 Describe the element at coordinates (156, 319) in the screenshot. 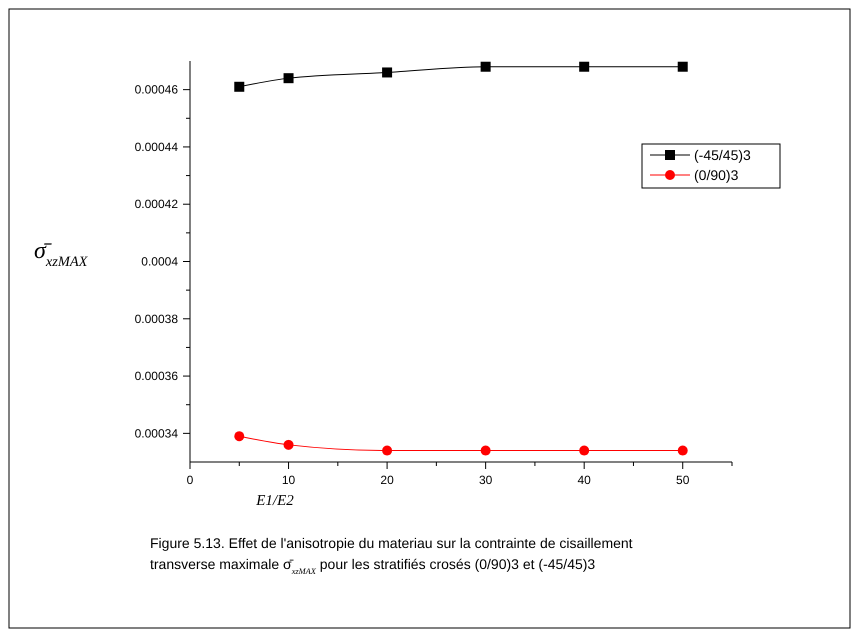

I see `y-tick-label: 0.00038` at that location.